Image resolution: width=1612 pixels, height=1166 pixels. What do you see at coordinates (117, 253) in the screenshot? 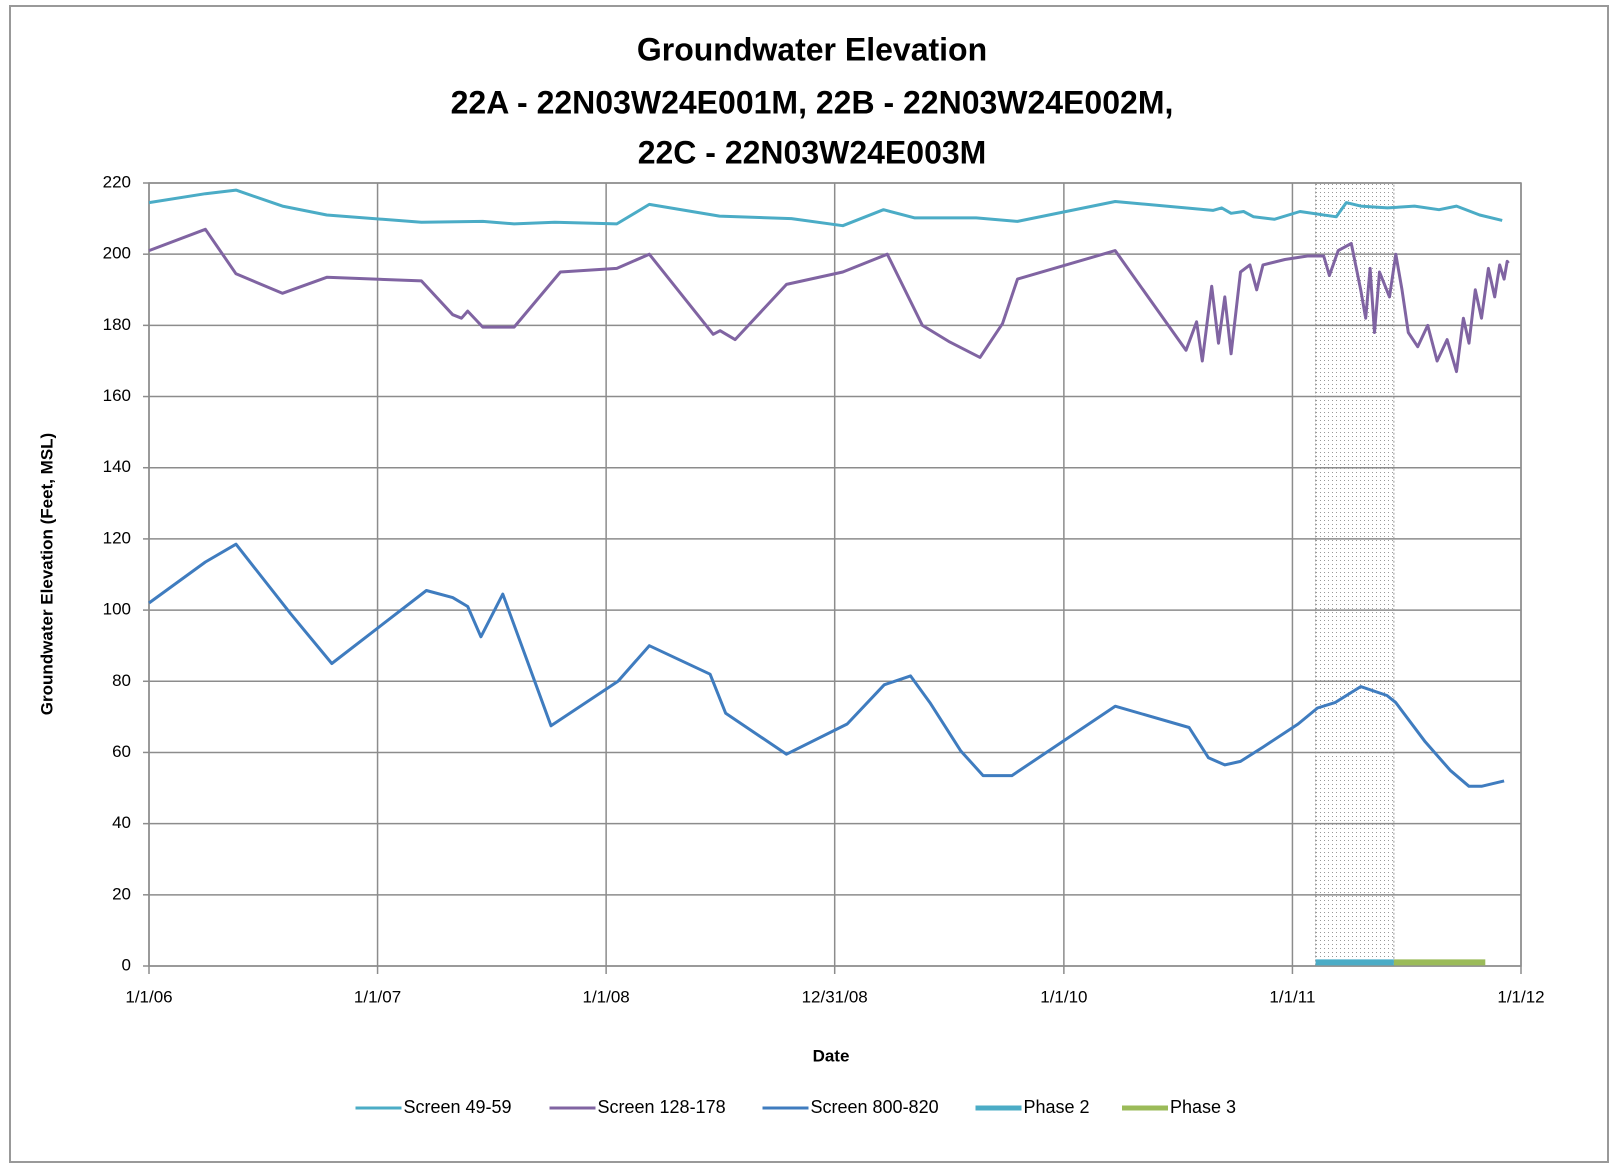
I see `y-tick-label: 200` at bounding box center [117, 253].